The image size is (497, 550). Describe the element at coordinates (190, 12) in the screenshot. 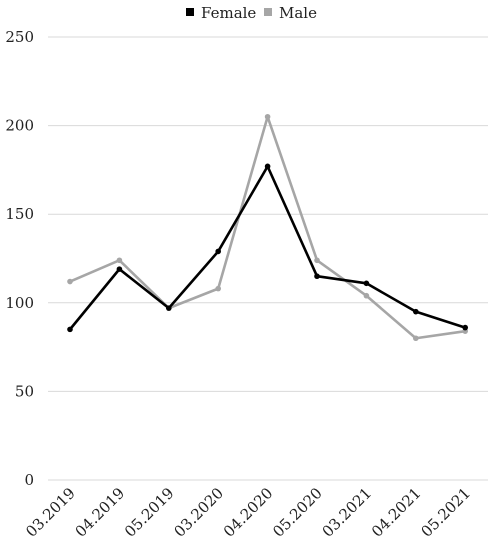

I see `legend-swatch-female` at that location.